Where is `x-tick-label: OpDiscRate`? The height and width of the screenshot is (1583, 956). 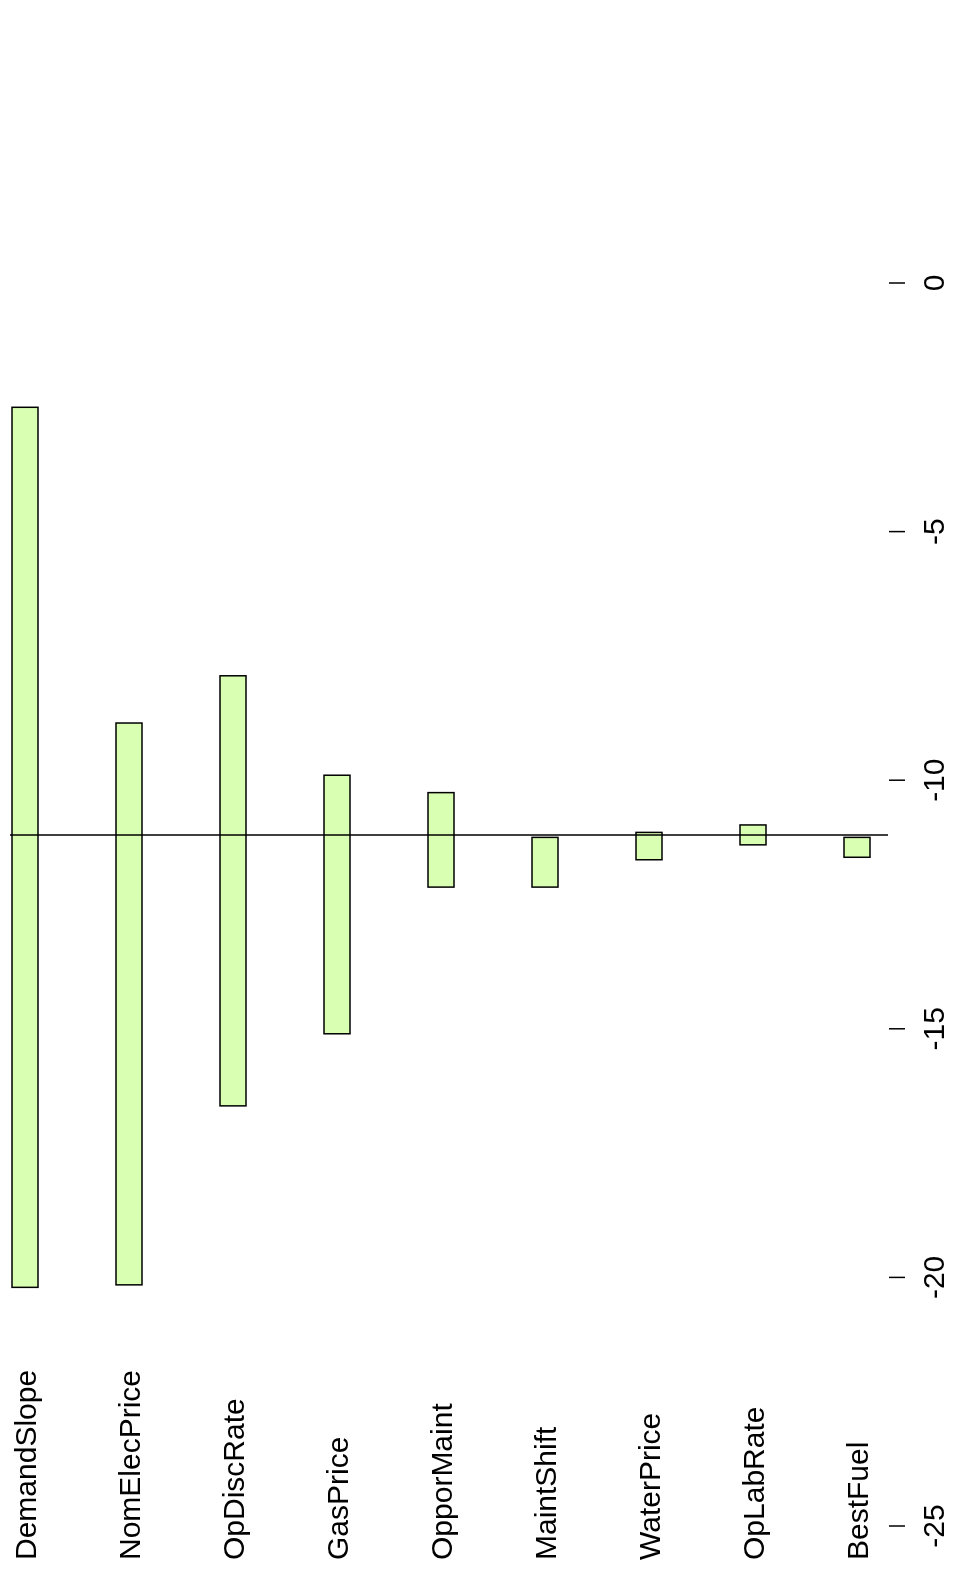
x-tick-label: OpDiscRate is located at coordinates (233, 1479).